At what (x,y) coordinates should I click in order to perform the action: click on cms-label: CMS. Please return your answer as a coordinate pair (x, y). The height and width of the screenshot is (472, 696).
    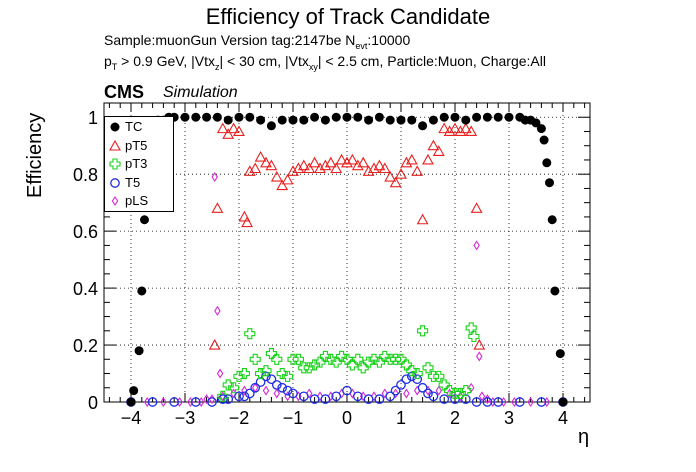
    Looking at the image, I should click on (124, 92).